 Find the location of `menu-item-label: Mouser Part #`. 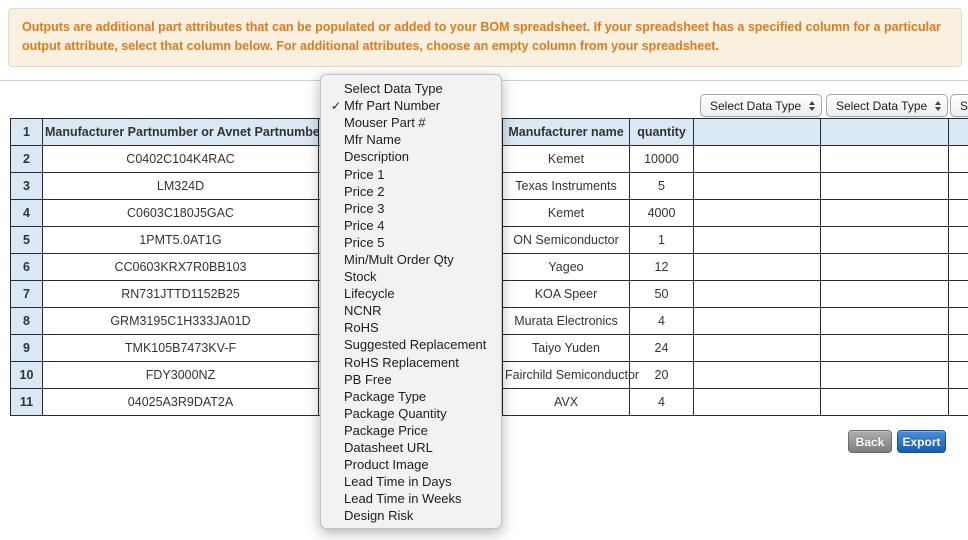

menu-item-label: Mouser Part # is located at coordinates (385, 123).